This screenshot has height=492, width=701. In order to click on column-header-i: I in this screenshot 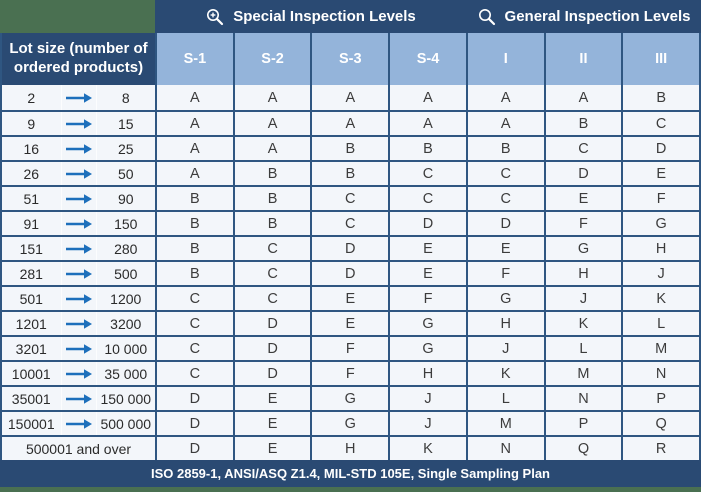, I will do `click(504, 59)`.